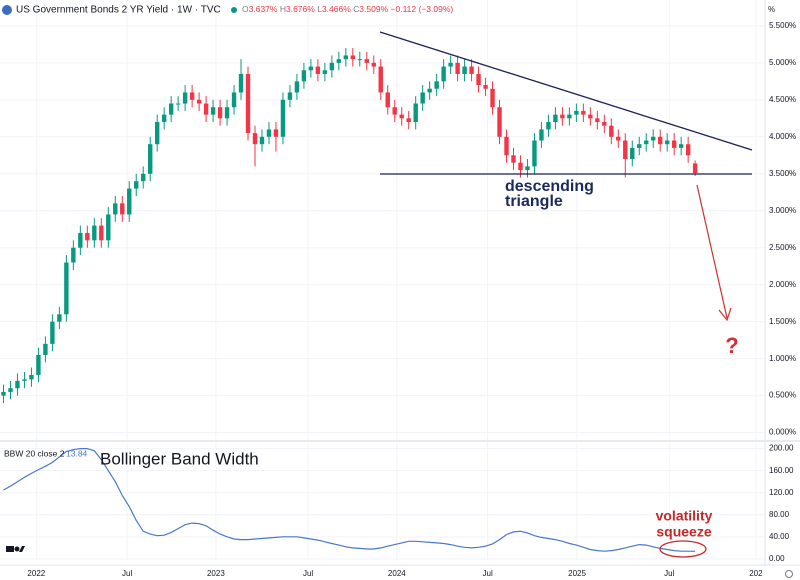 The width and height of the screenshot is (800, 580). I want to click on y-tick-label: 5.500%, so click(782, 25).